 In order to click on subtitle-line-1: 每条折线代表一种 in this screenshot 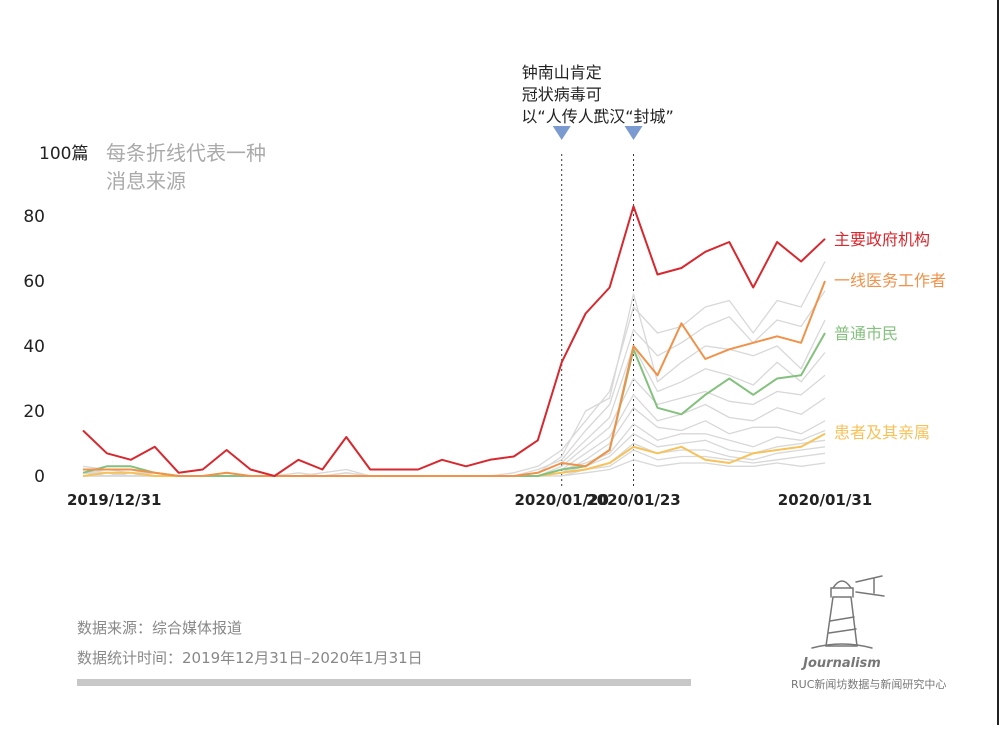, I will do `click(186, 153)`.